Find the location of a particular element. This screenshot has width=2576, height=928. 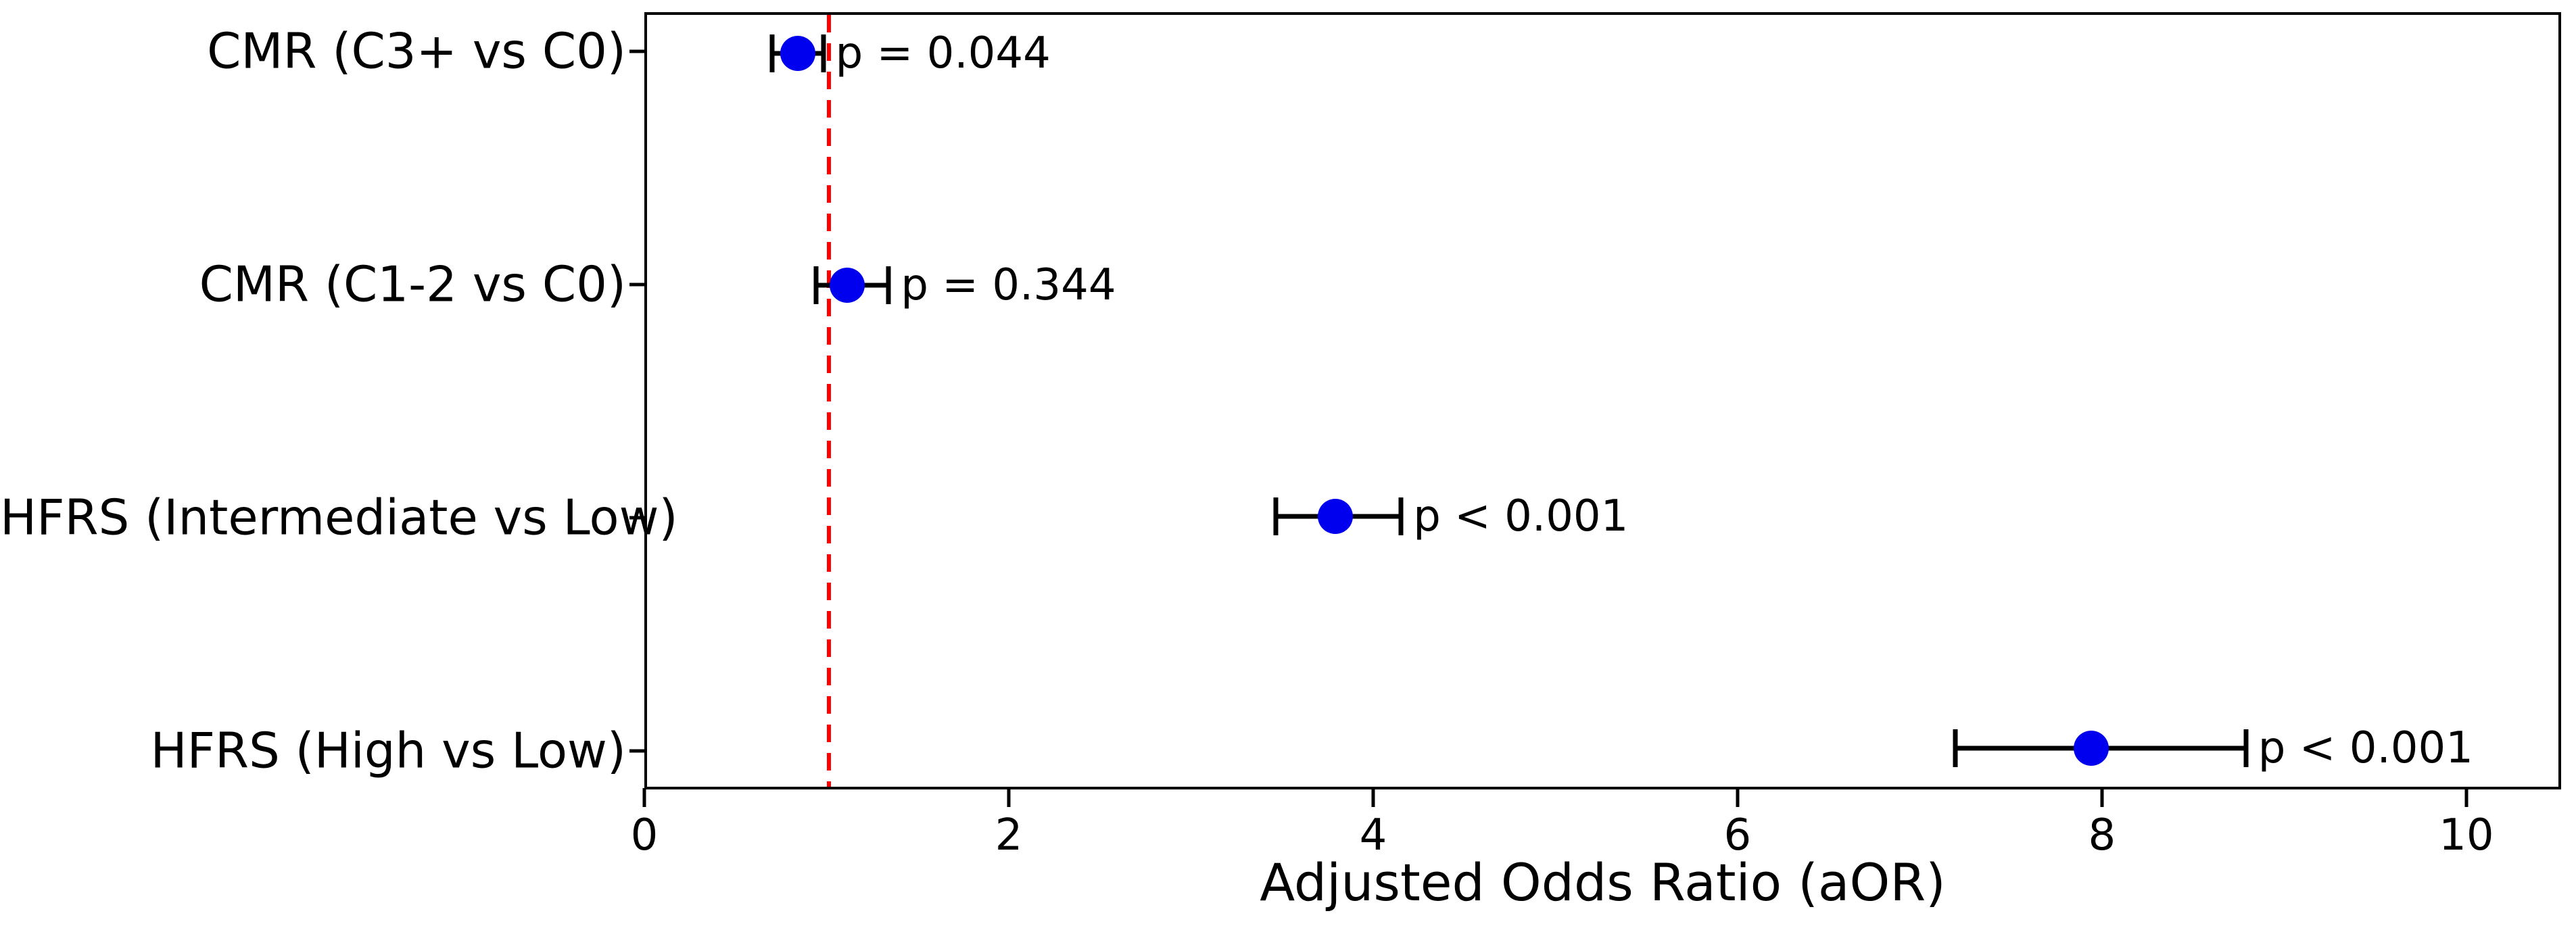

x-tick-label: 4 is located at coordinates (1373, 835).